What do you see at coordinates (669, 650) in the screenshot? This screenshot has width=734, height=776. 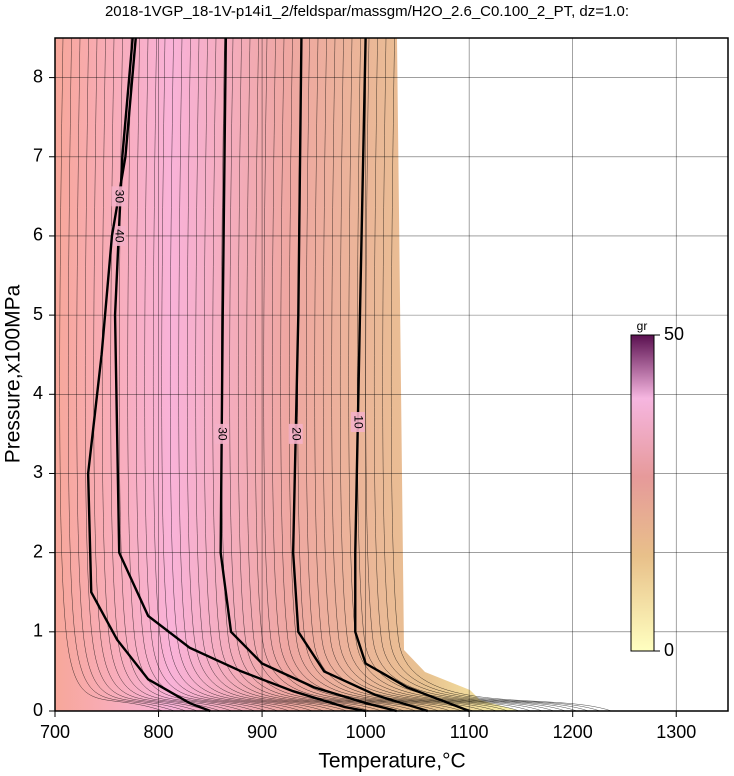 I see `colorbar-tick-label: 0` at bounding box center [669, 650].